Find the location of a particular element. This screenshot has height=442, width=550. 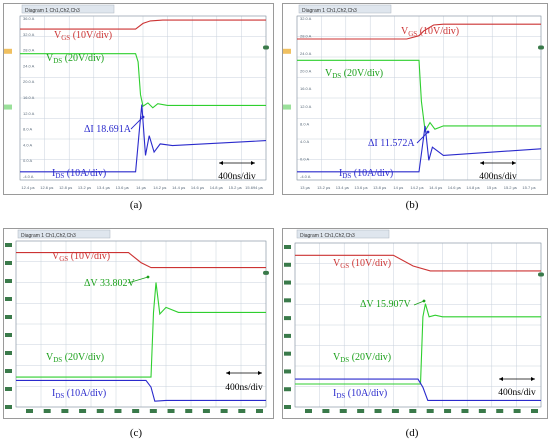

x-tick-label: 13.8 µs is located at coordinates (379, 187).